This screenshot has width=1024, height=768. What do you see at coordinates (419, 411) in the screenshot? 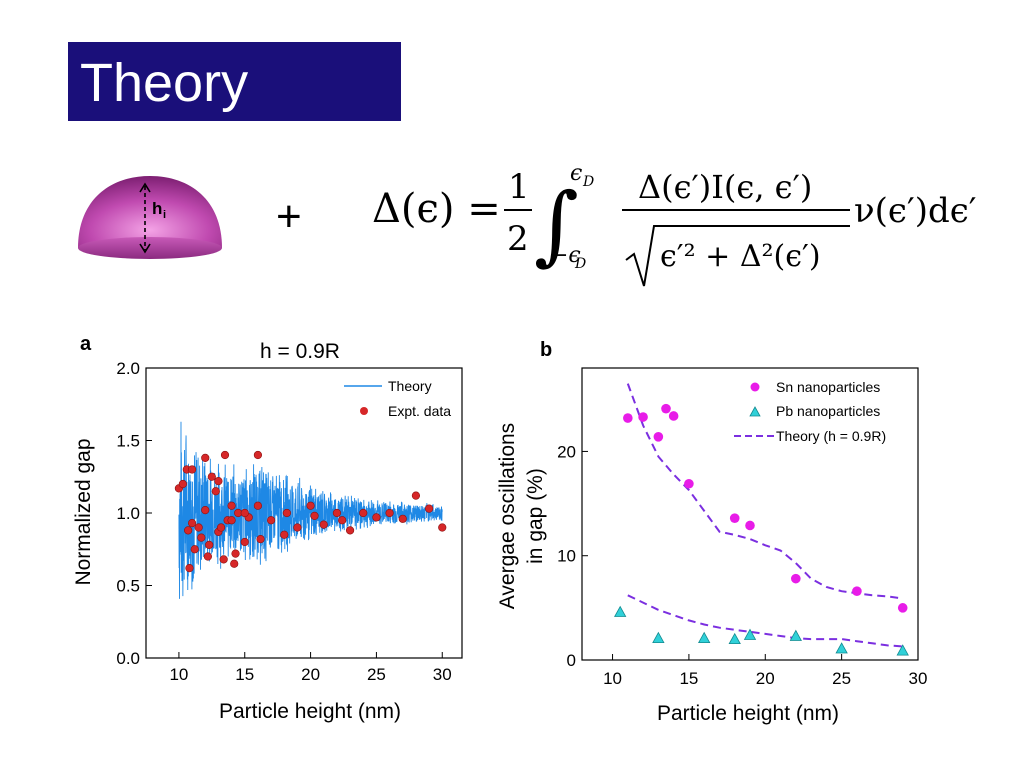
I see `legend-expt-data: Expt. data` at bounding box center [419, 411].